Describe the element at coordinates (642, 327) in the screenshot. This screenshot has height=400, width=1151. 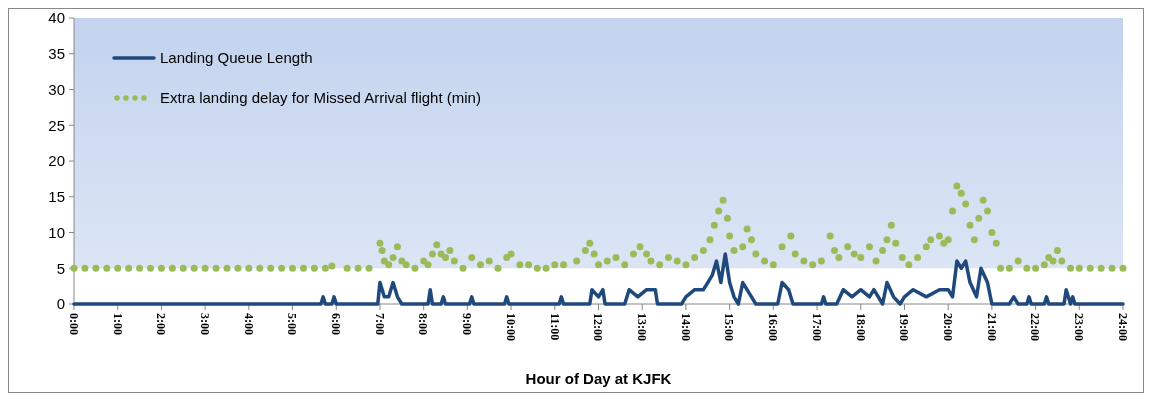
I see `x-tick-label: 13:00` at that location.